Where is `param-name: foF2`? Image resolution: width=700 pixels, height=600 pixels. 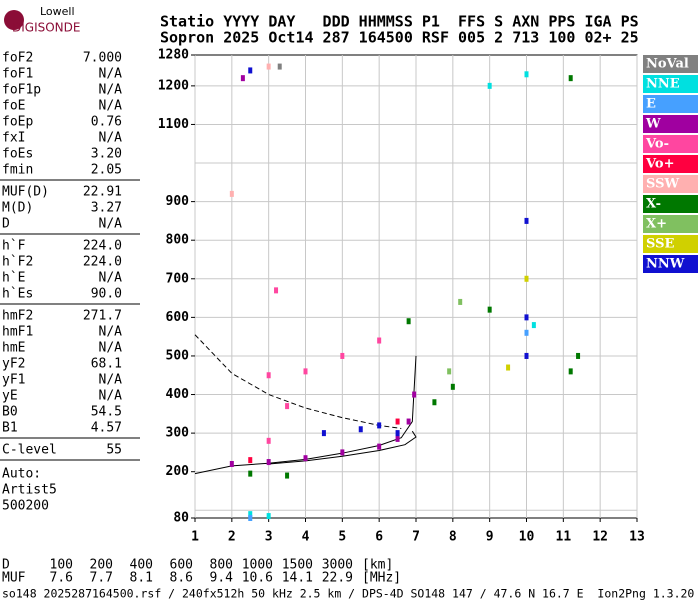
param-name: foF2 is located at coordinates (17, 58).